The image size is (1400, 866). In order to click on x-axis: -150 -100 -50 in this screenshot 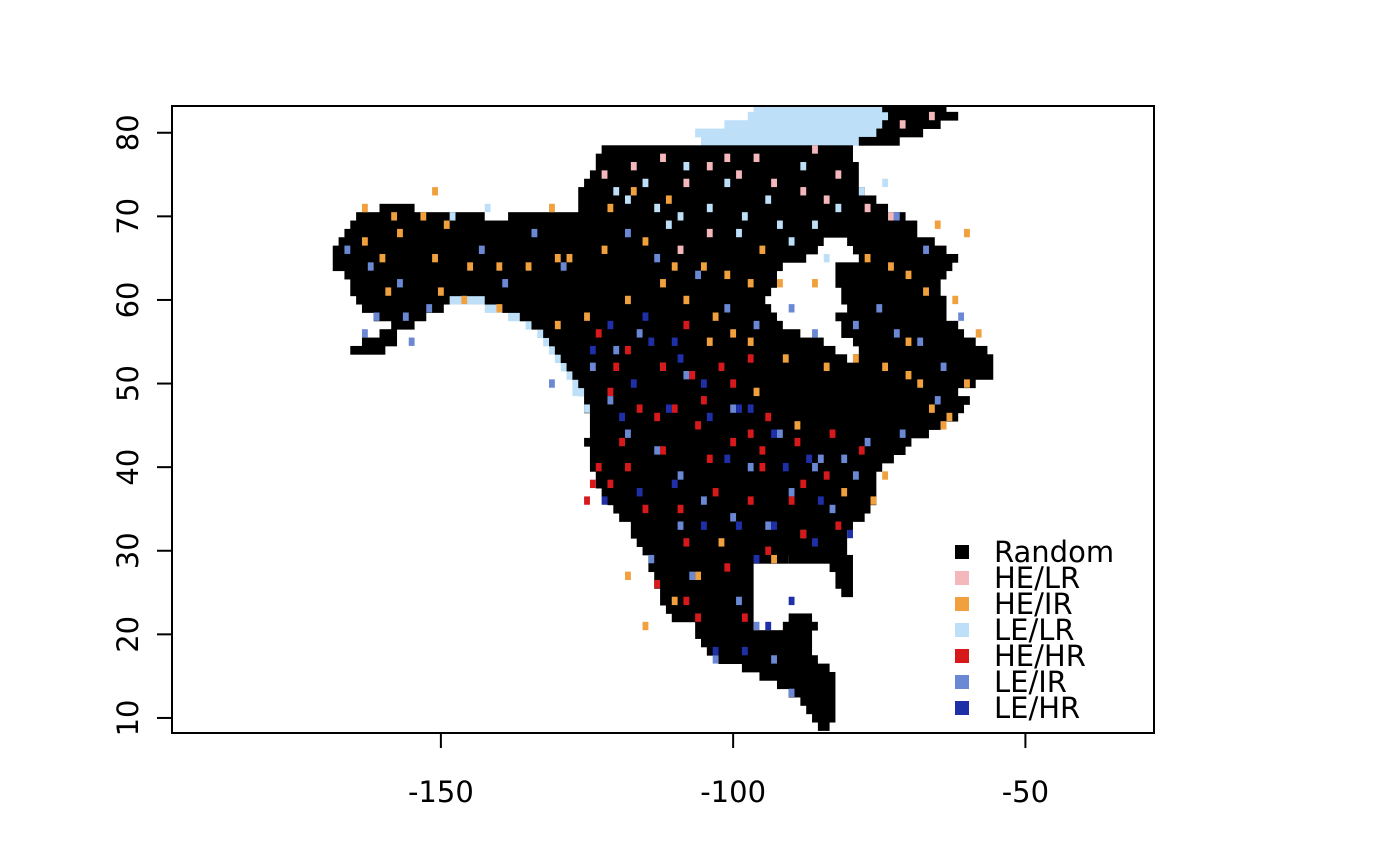, I will do `click(728, 770)`.